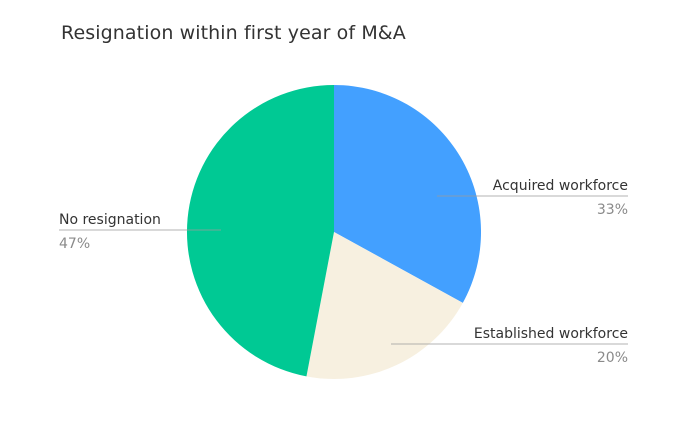 This screenshot has height=445, width=692. Describe the element at coordinates (408, 194) in the screenshot. I see `pie-slice-acquired-workforce` at that location.